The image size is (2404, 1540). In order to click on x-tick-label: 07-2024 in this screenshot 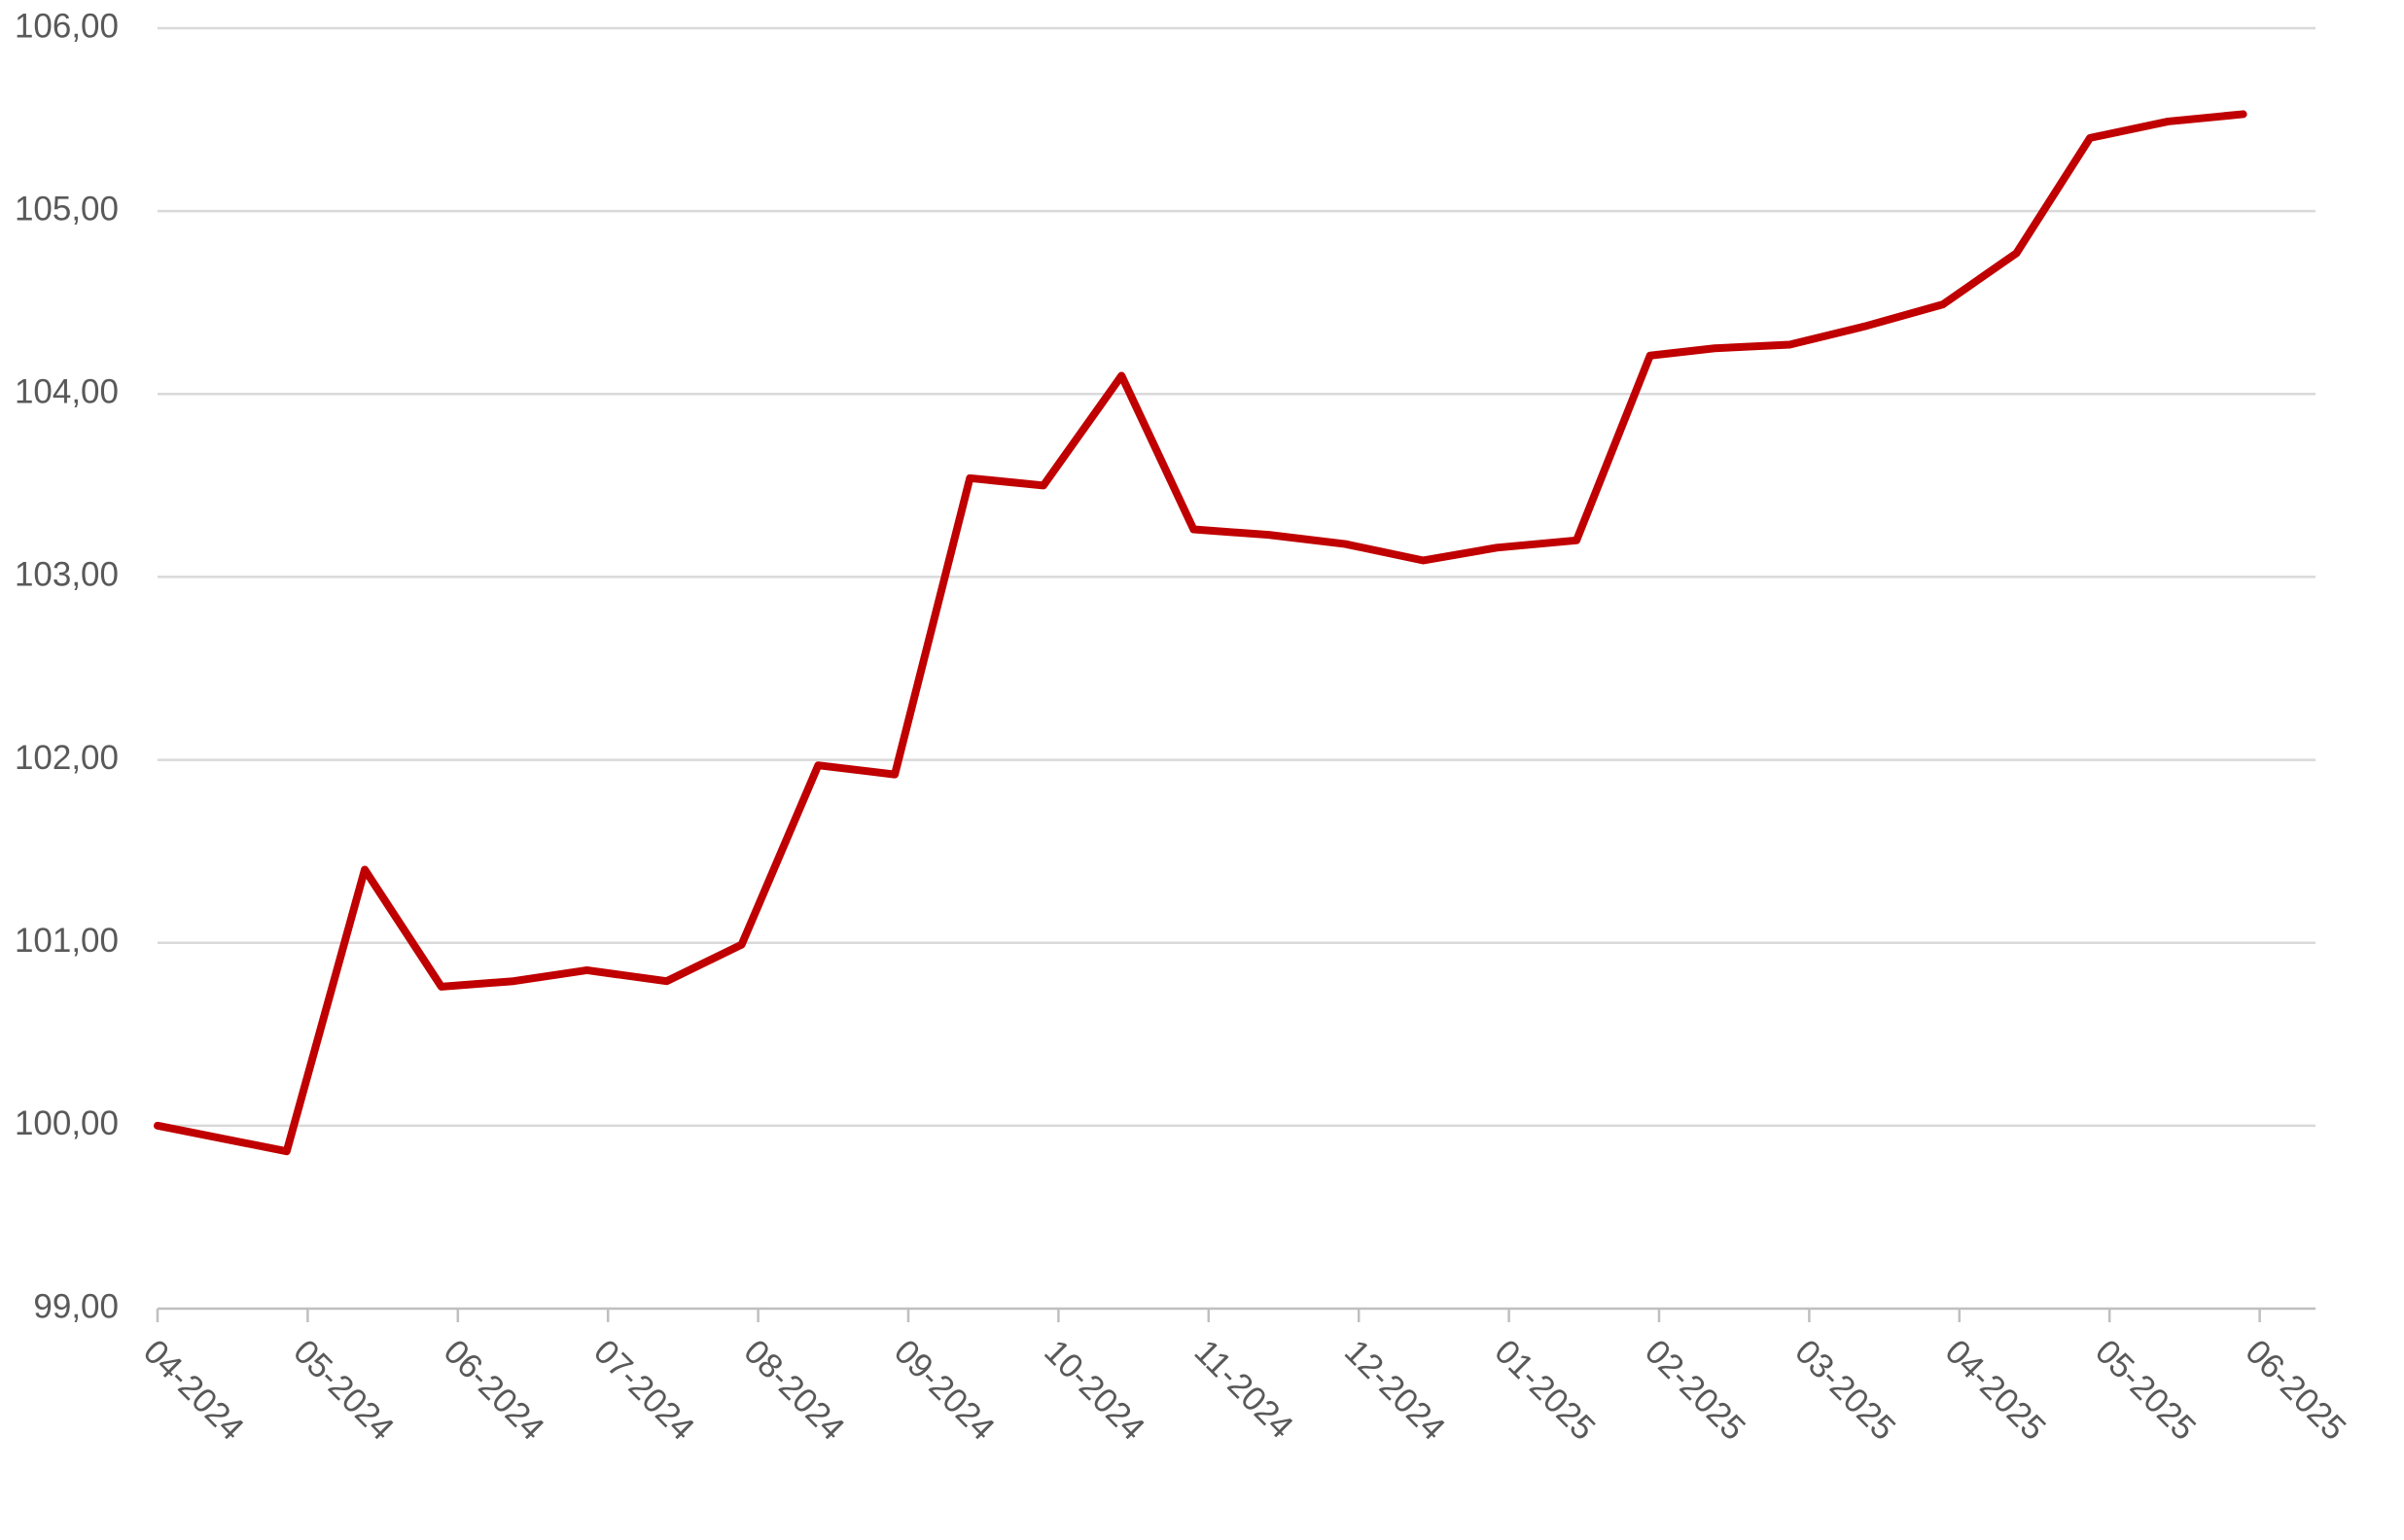, I will do `click(643, 1390)`.